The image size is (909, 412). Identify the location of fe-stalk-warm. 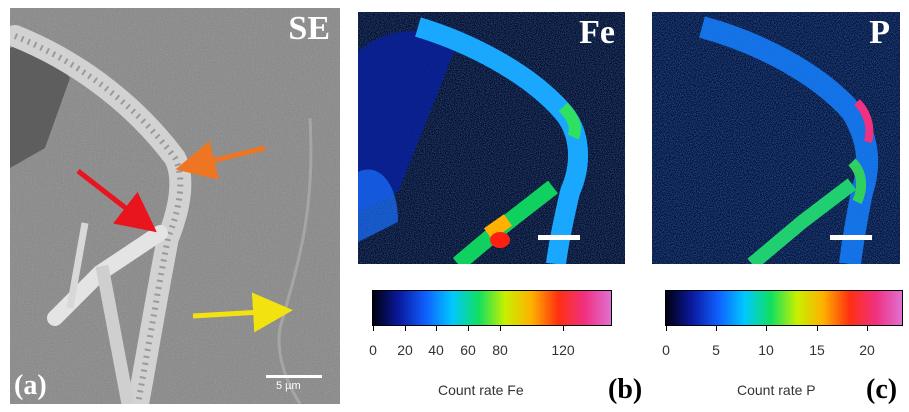
(498, 227).